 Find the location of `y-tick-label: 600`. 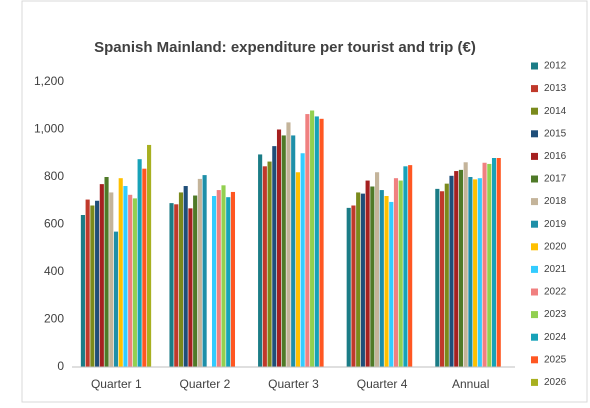

y-tick-label: 600 is located at coordinates (54, 224).